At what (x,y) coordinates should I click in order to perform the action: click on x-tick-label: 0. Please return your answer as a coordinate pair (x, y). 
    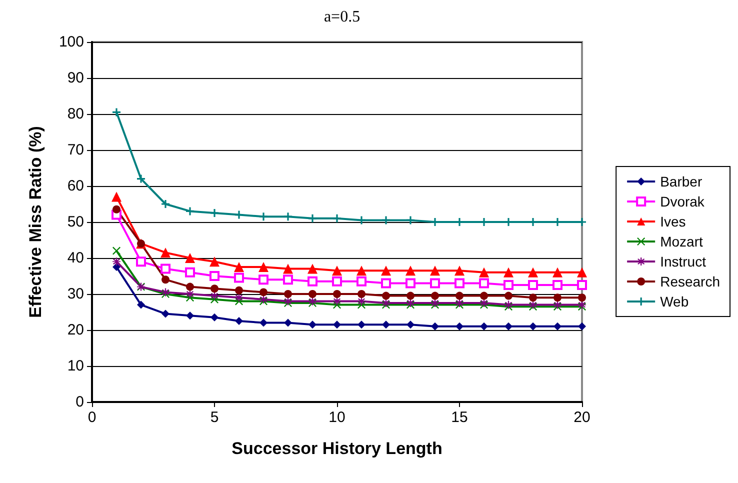
    Looking at the image, I should click on (92, 417).